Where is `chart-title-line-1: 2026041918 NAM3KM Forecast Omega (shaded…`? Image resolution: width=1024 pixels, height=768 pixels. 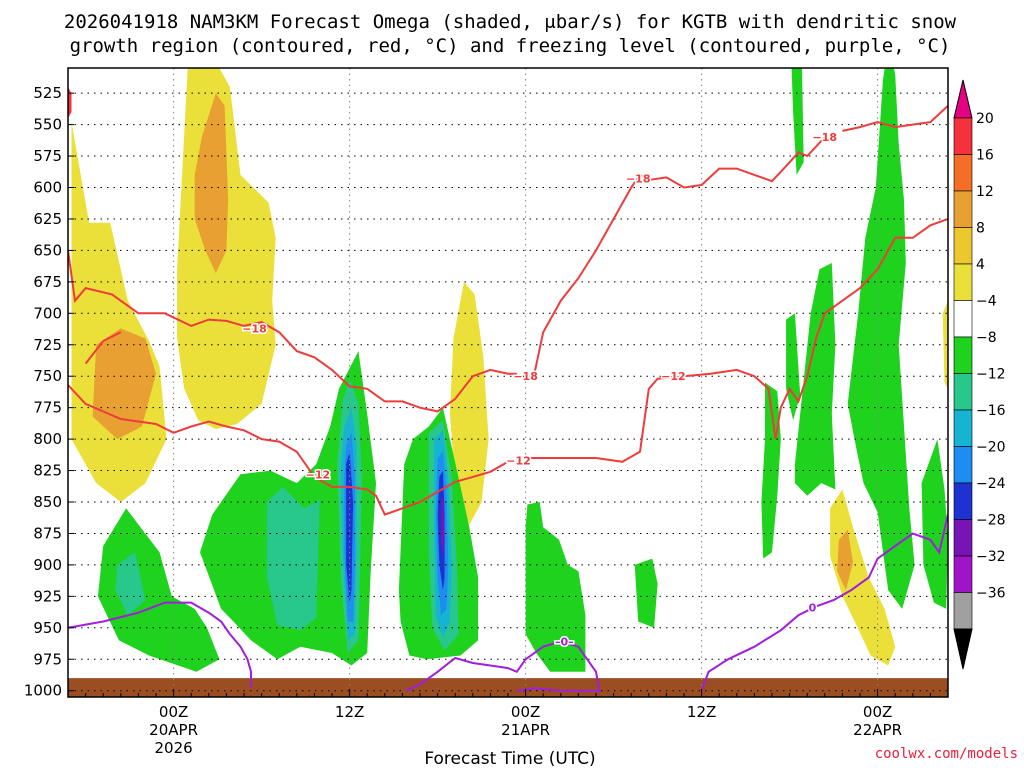
chart-title-line-1: 2026041918 NAM3KM Forecast Omega (shaded… is located at coordinates (510, 22).